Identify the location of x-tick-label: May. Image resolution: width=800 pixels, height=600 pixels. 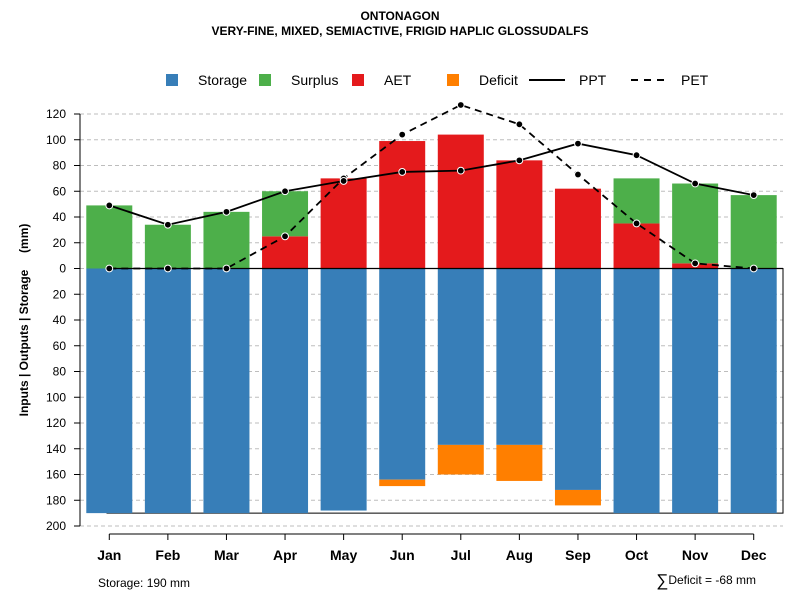
(343, 555).